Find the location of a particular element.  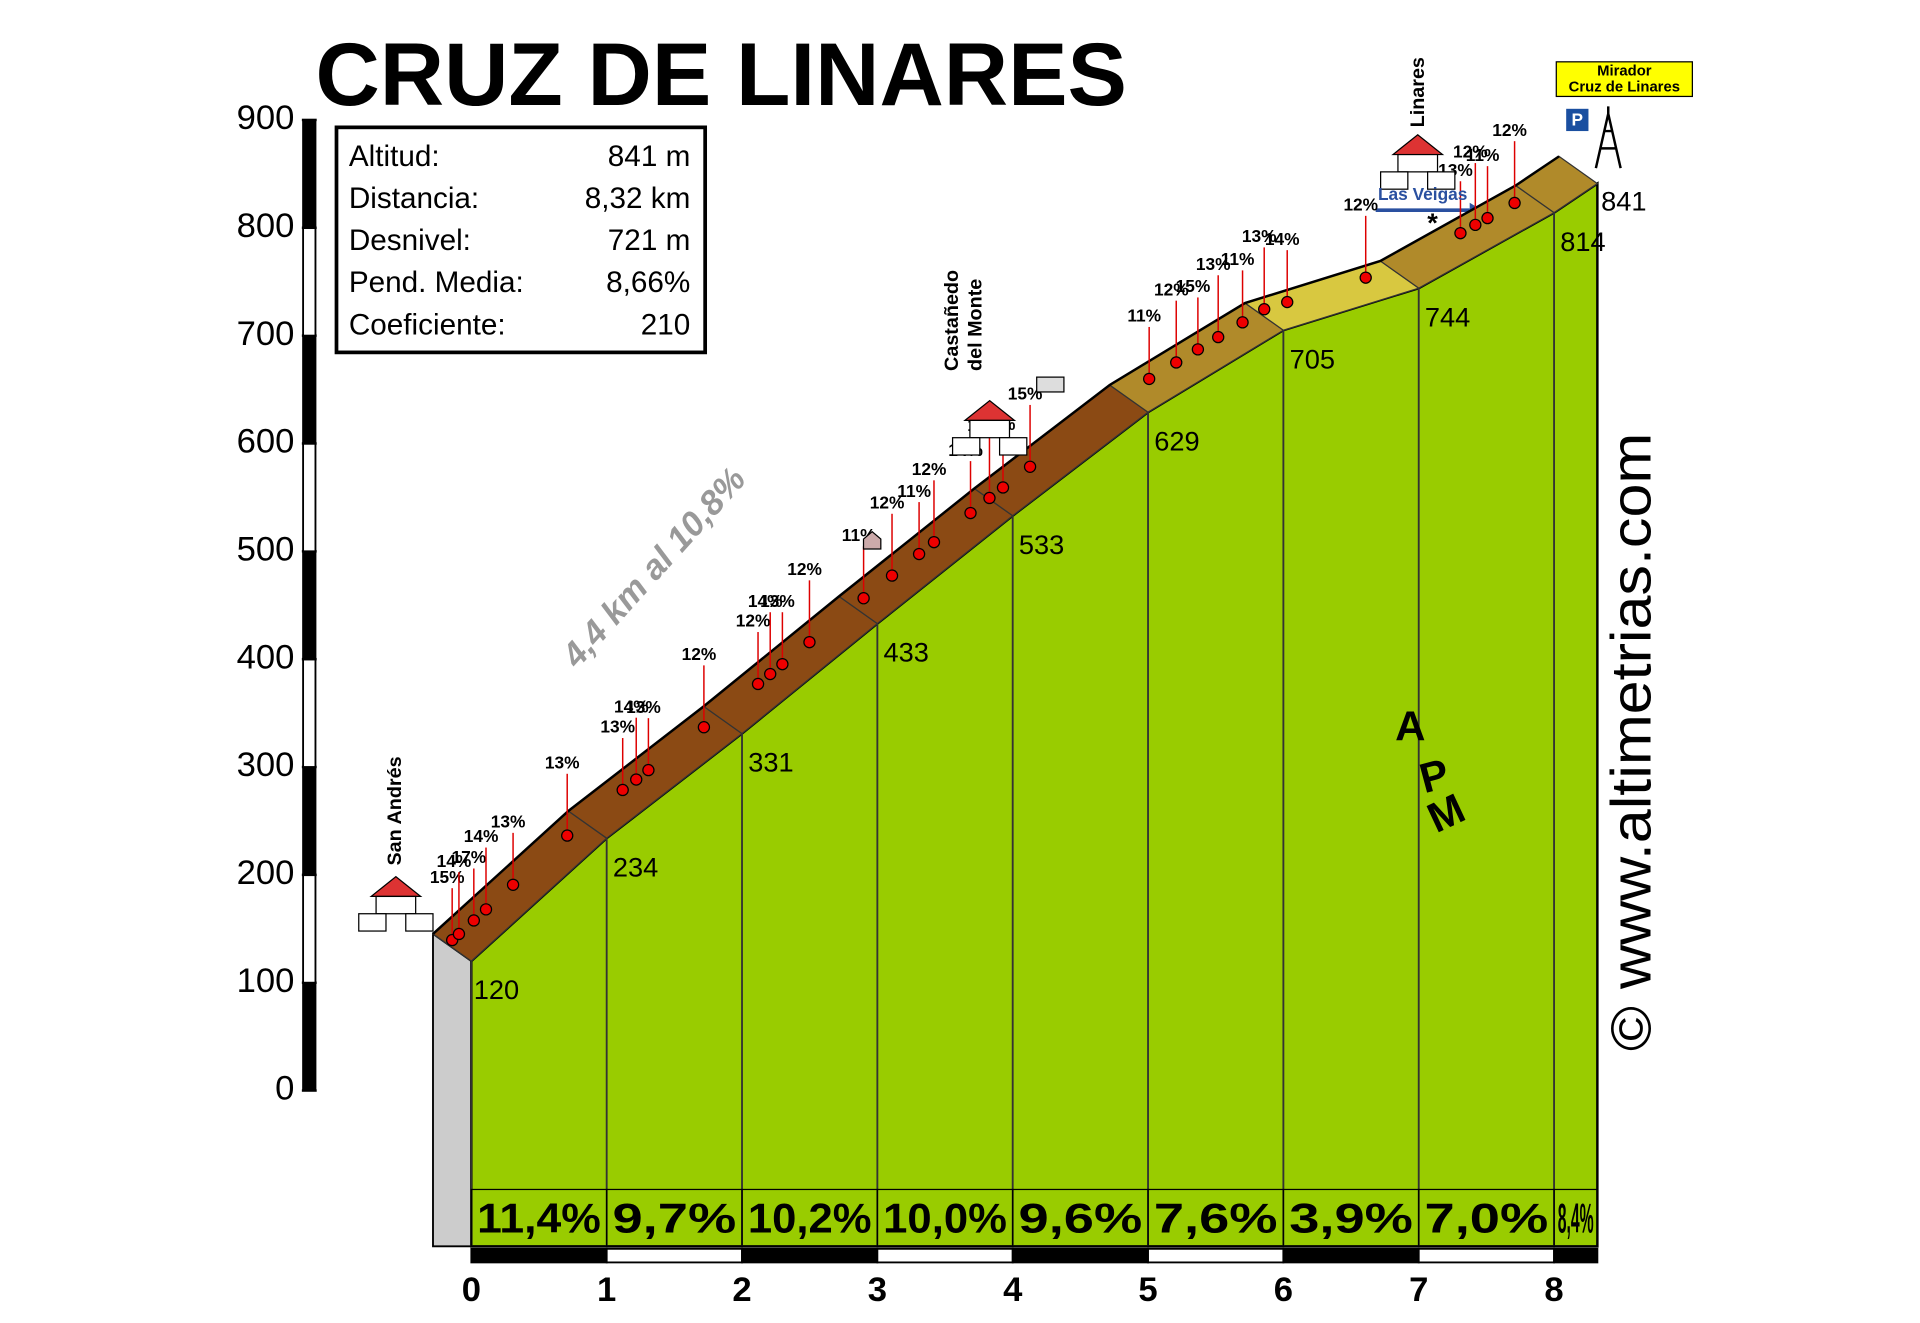

x-tick-label: 7 is located at coordinates (1418, 1290).